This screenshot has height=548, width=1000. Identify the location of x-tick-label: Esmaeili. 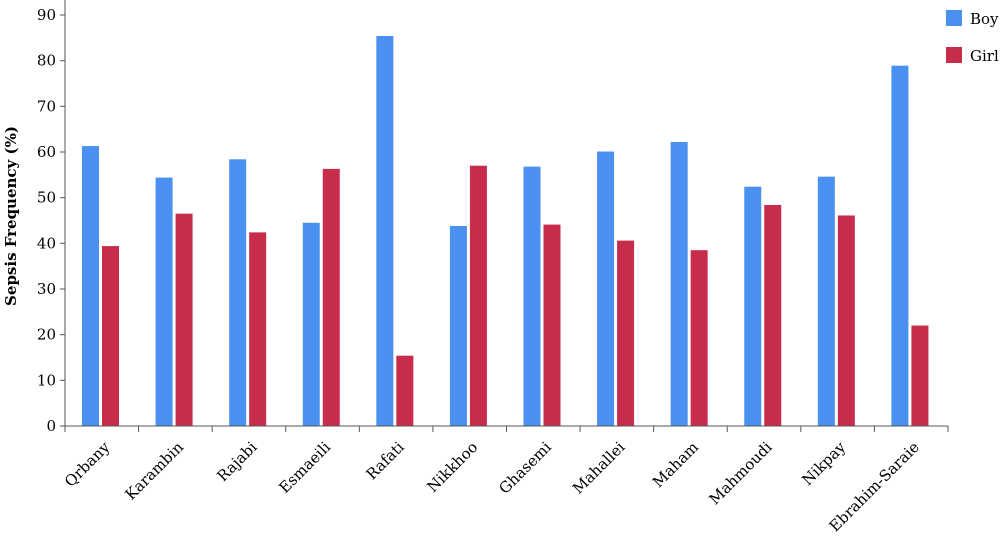
(304, 467).